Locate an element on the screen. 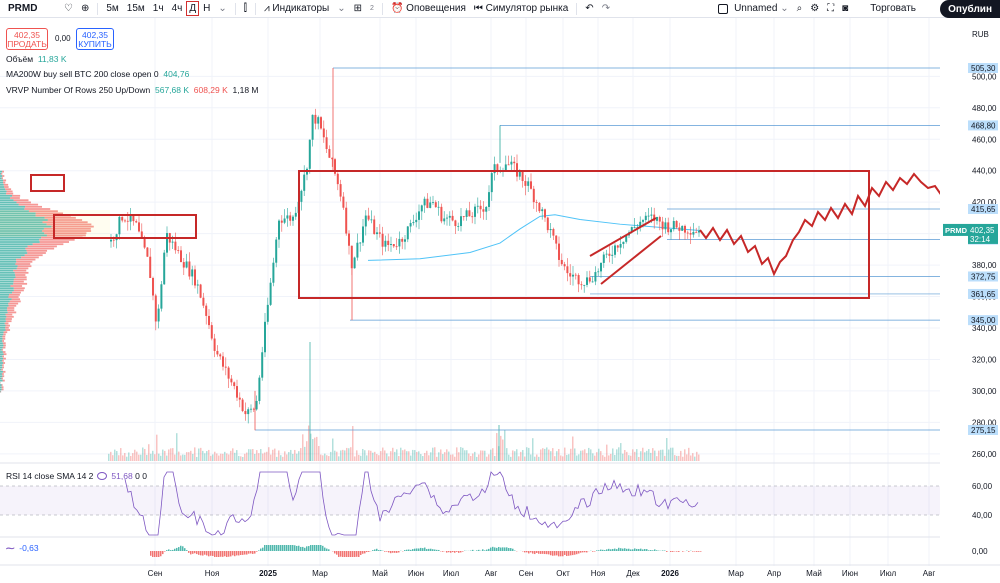 The height and width of the screenshot is (583, 1000). indicators-button: ⩘ Индикаторы is located at coordinates (296, 8).